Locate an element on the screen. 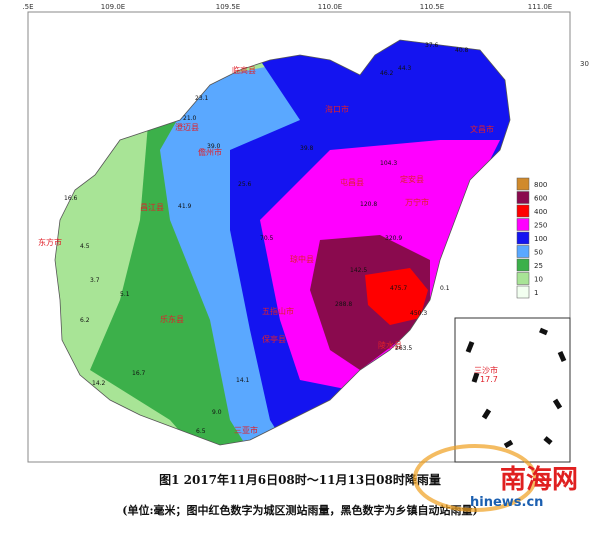  city-value: 17.7 is located at coordinates (489, 379).